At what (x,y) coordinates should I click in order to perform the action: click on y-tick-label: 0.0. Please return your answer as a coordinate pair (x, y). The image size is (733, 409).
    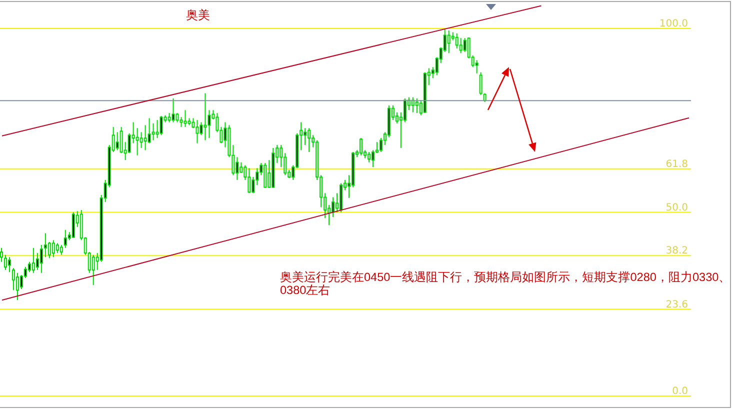
    Looking at the image, I should click on (680, 391).